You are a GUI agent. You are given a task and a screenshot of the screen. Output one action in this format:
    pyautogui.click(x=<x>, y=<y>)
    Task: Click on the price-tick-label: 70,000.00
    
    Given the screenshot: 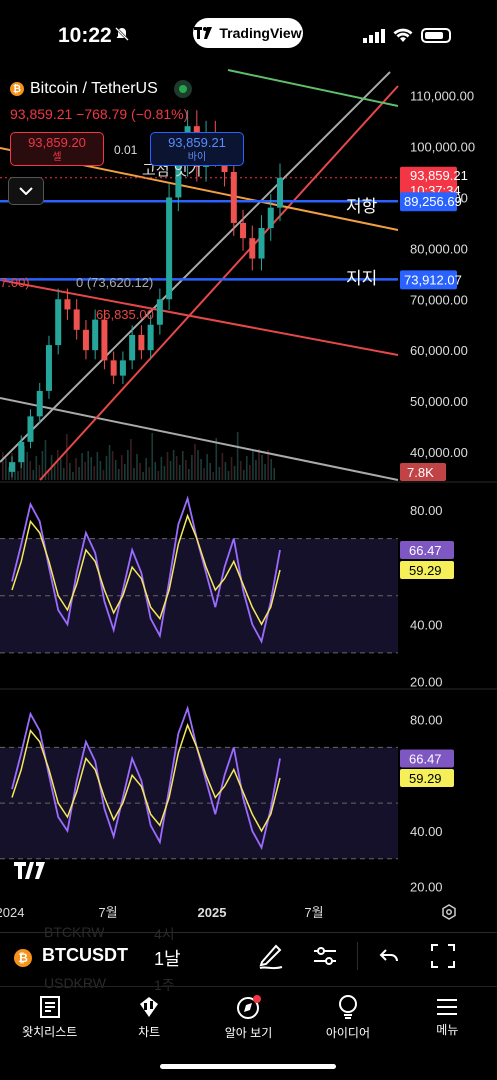 What is the action you would take?
    pyautogui.click(x=439, y=299)
    